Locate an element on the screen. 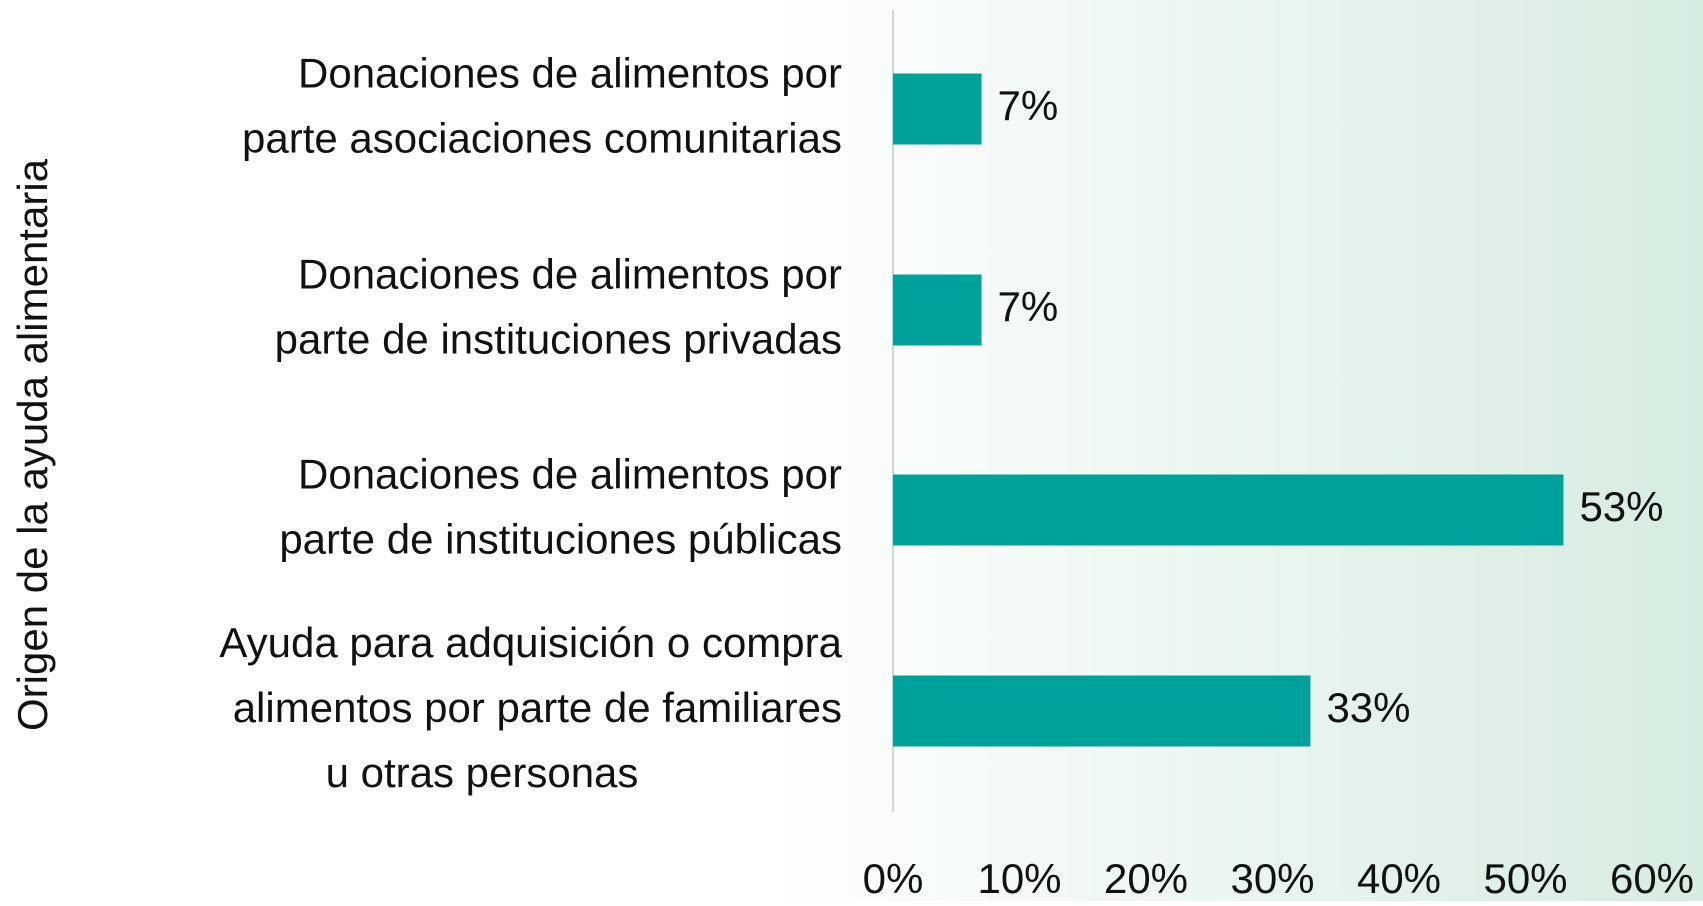  data-label: 33% is located at coordinates (1368, 707).